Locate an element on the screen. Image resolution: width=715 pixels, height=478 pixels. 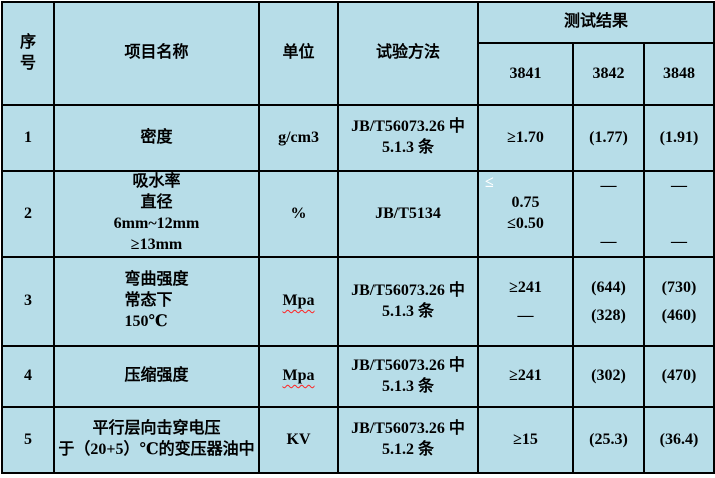
cell-r4-name: 压缩强度 is located at coordinates (156, 376).